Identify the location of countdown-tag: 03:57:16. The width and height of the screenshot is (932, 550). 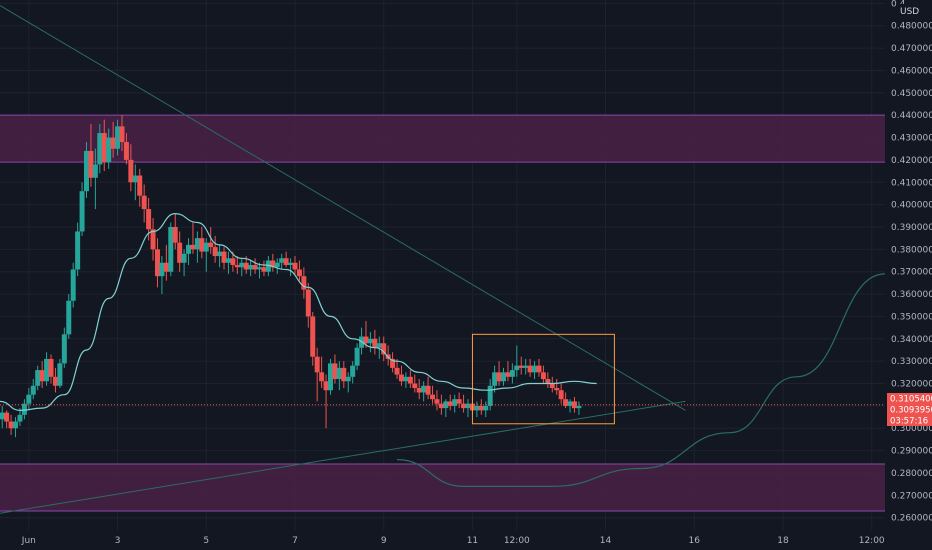
(909, 422).